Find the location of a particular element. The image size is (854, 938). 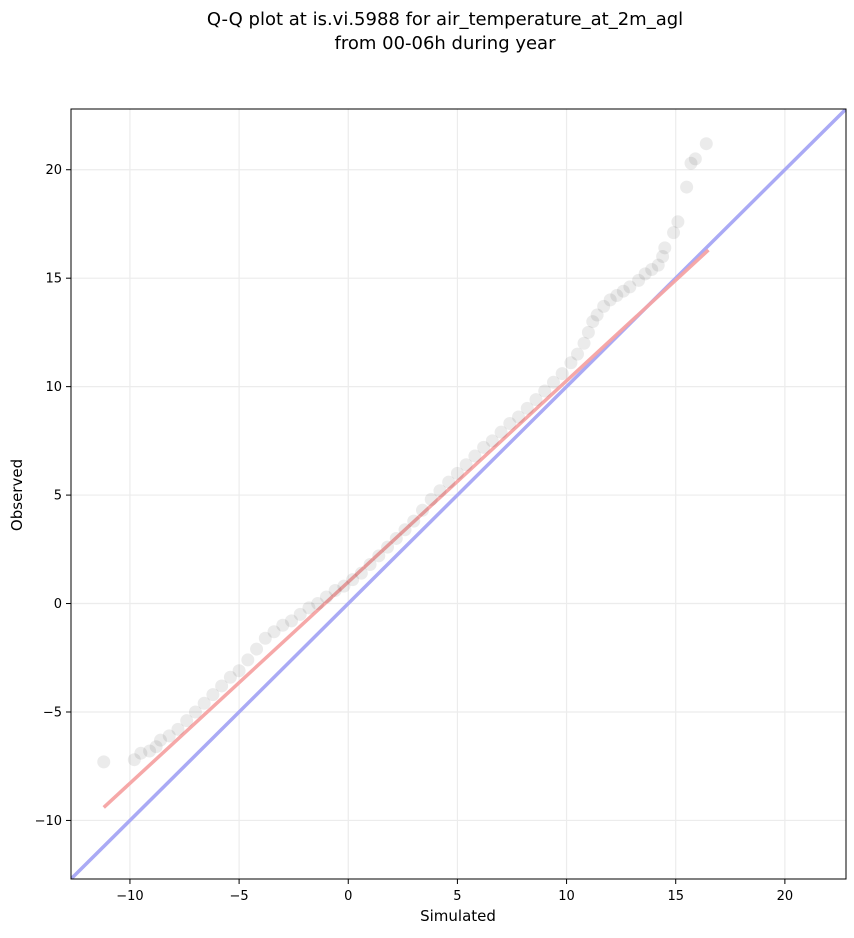

y-tick-label: −10 is located at coordinates (48, 821).